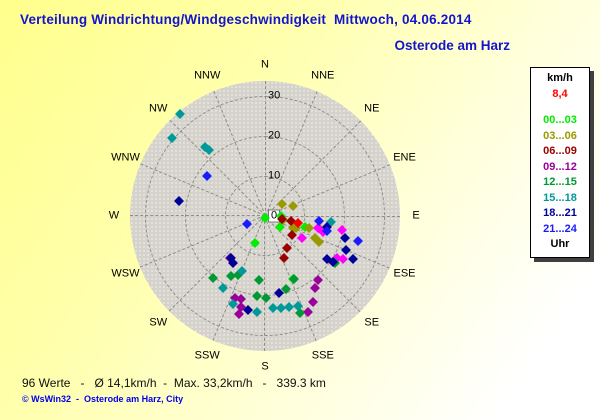  Describe the element at coordinates (125, 157) in the screenshot. I see `compass-label-wnw: WNW` at that location.